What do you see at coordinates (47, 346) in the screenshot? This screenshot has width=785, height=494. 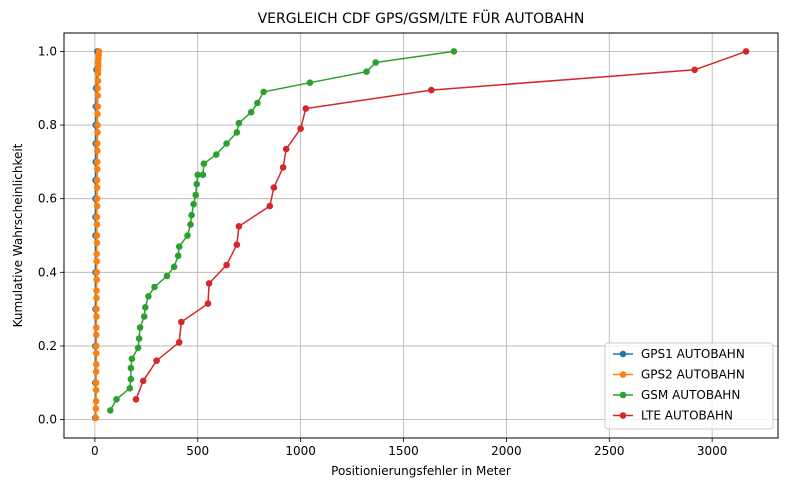 I see `y-tick-label: 0.2` at bounding box center [47, 346].